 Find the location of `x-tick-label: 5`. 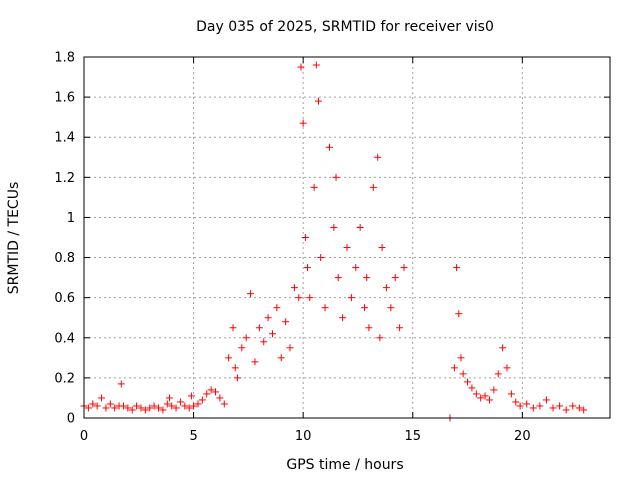

x-tick-label: 5 is located at coordinates (193, 436).